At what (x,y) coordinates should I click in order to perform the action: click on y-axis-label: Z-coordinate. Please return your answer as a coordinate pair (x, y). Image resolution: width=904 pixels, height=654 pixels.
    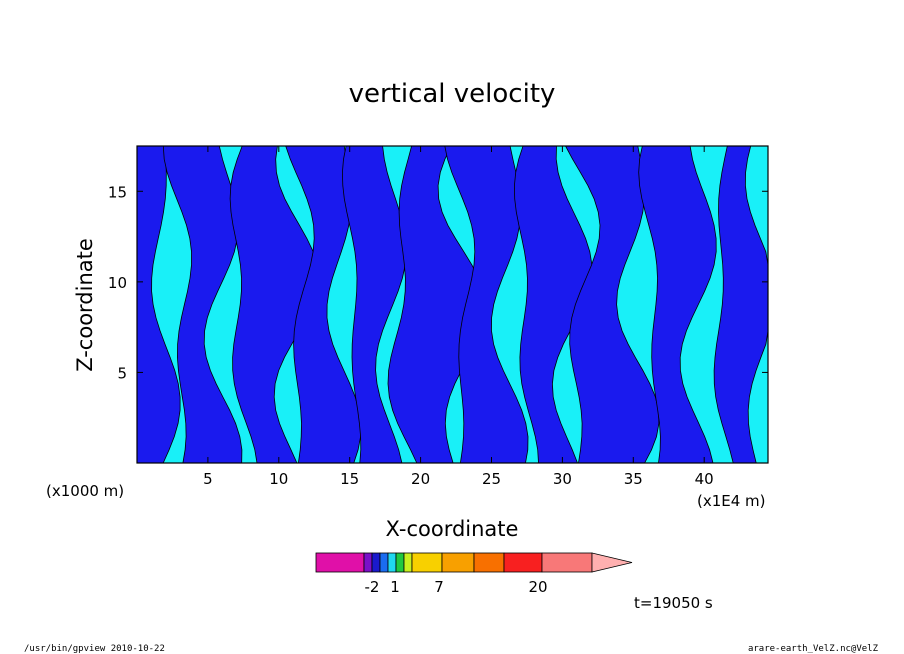
    Looking at the image, I should click on (85, 305).